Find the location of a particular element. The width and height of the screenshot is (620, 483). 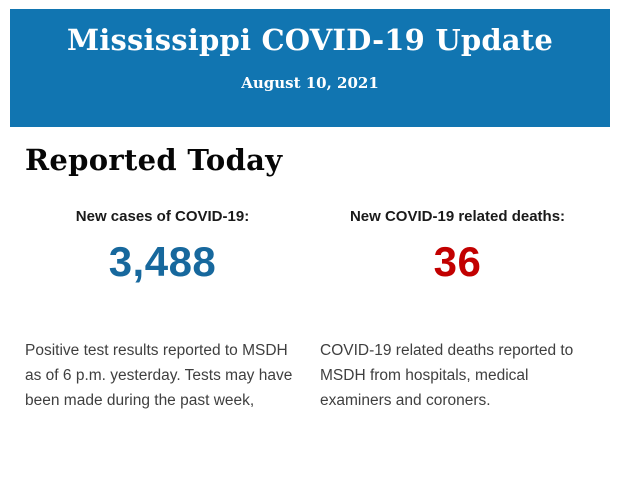

page-title: Mississippi COVID-19 Update is located at coordinates (310, 40).